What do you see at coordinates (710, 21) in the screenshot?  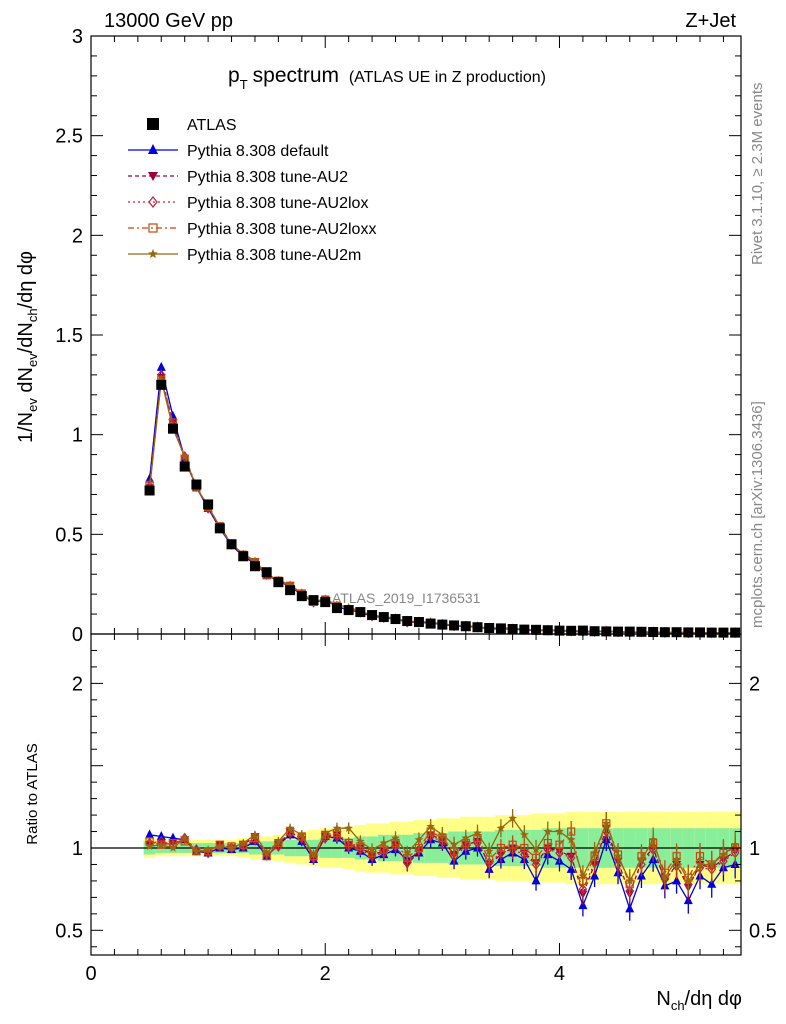 I see `header-right: Z+Jet` at bounding box center [710, 21].